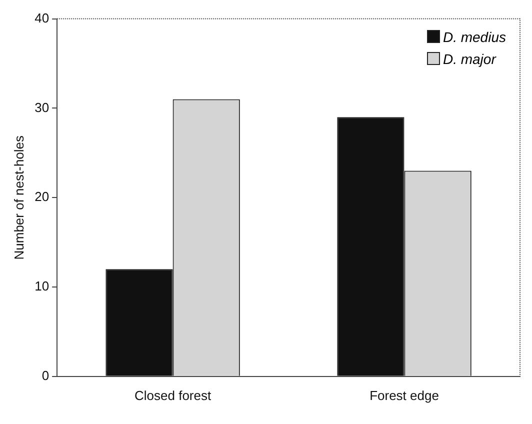 The width and height of the screenshot is (532, 424). I want to click on x-tick-label: Closed forest, so click(173, 395).